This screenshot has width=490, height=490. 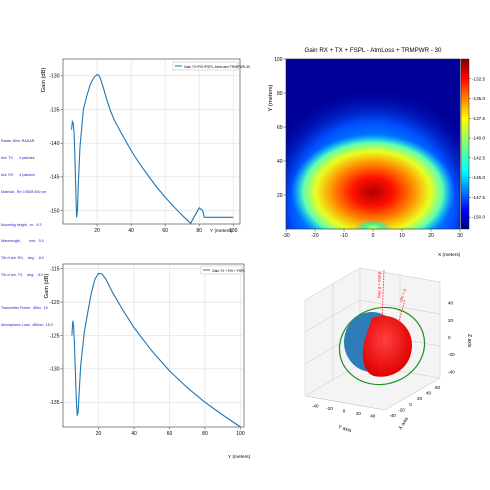 What do you see at coordinates (478, 78) in the screenshot?
I see `colorbar-tick-label: -132.5` at bounding box center [478, 78].